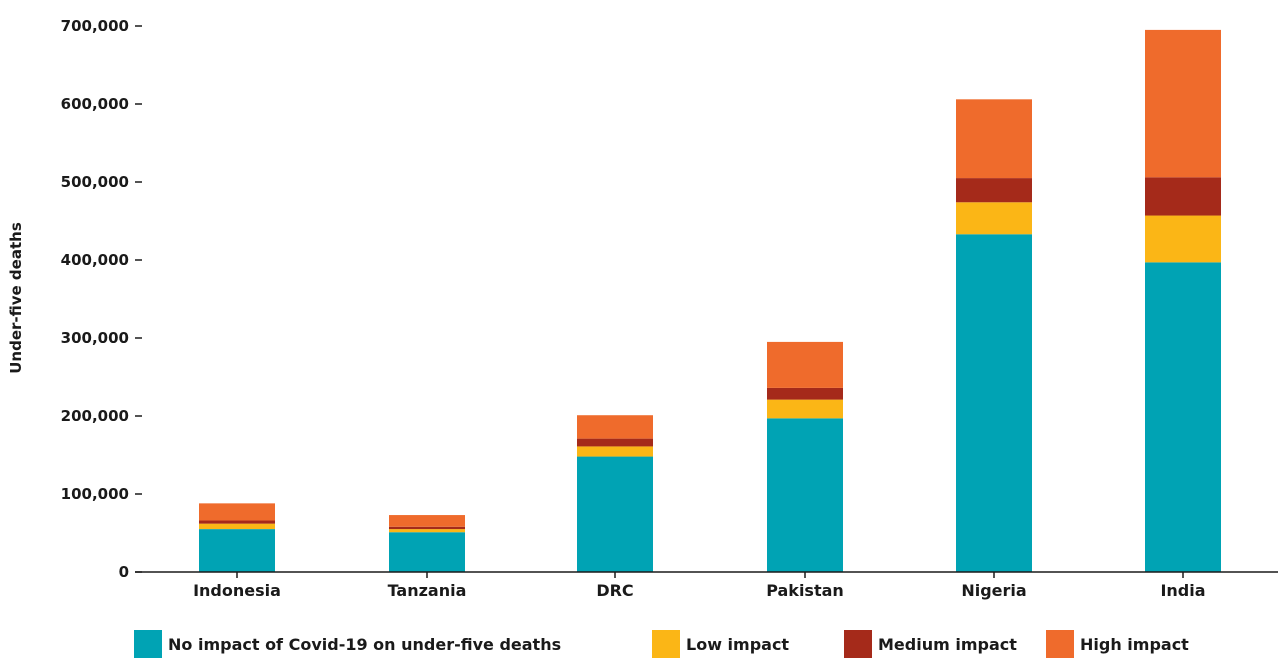  Describe the element at coordinates (95, 494) in the screenshot. I see `y-tick-label: 100,000` at that location.